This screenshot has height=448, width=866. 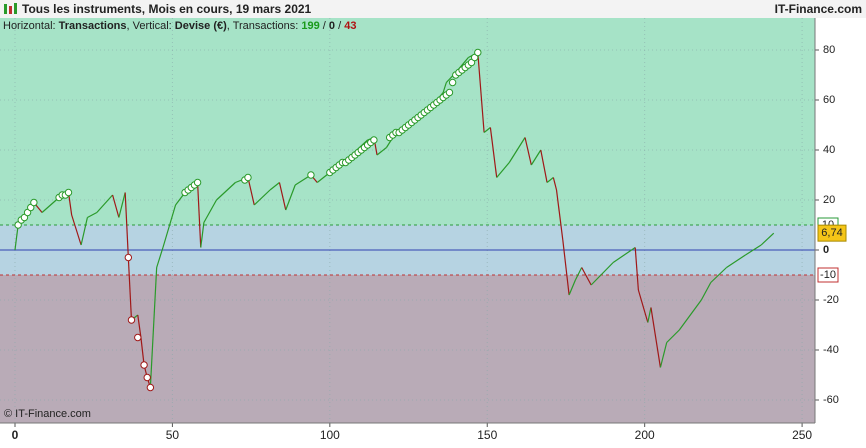 I want to click on threshold-label: -10, so click(x=828, y=275).